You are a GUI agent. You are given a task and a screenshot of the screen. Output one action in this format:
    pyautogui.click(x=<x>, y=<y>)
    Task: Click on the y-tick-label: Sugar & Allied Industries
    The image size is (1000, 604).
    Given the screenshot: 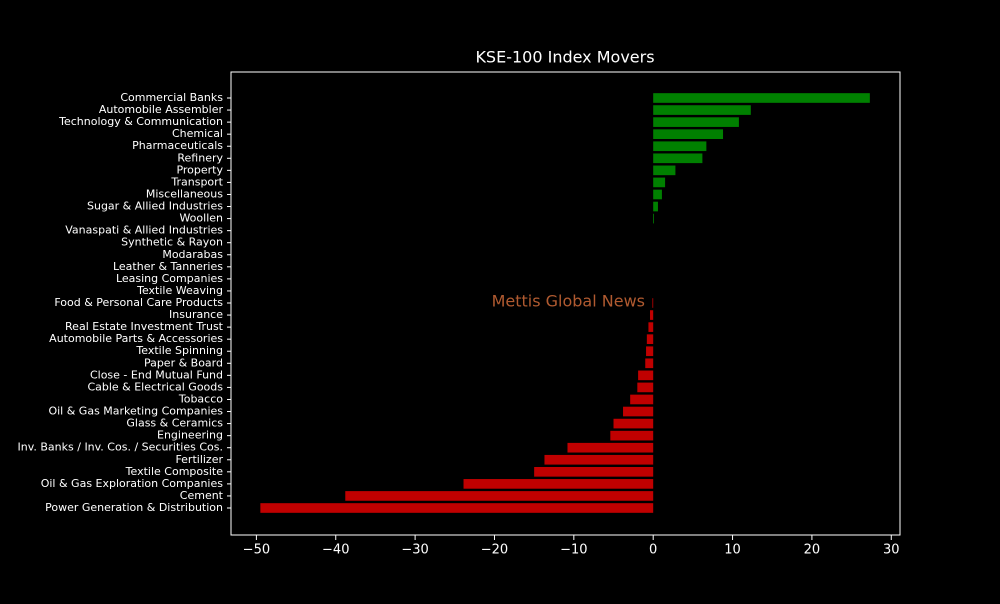 What is the action you would take?
    pyautogui.click(x=155, y=206)
    